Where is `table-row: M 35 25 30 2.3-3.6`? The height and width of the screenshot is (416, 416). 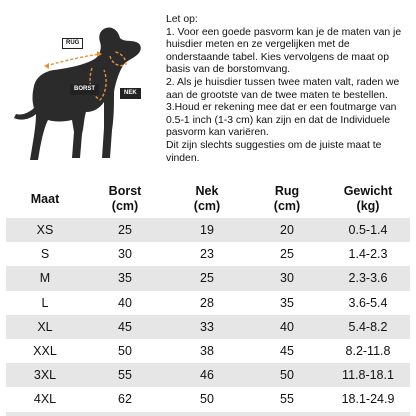 table-row: M 35 25 30 2.3-3.6 is located at coordinates (208, 278).